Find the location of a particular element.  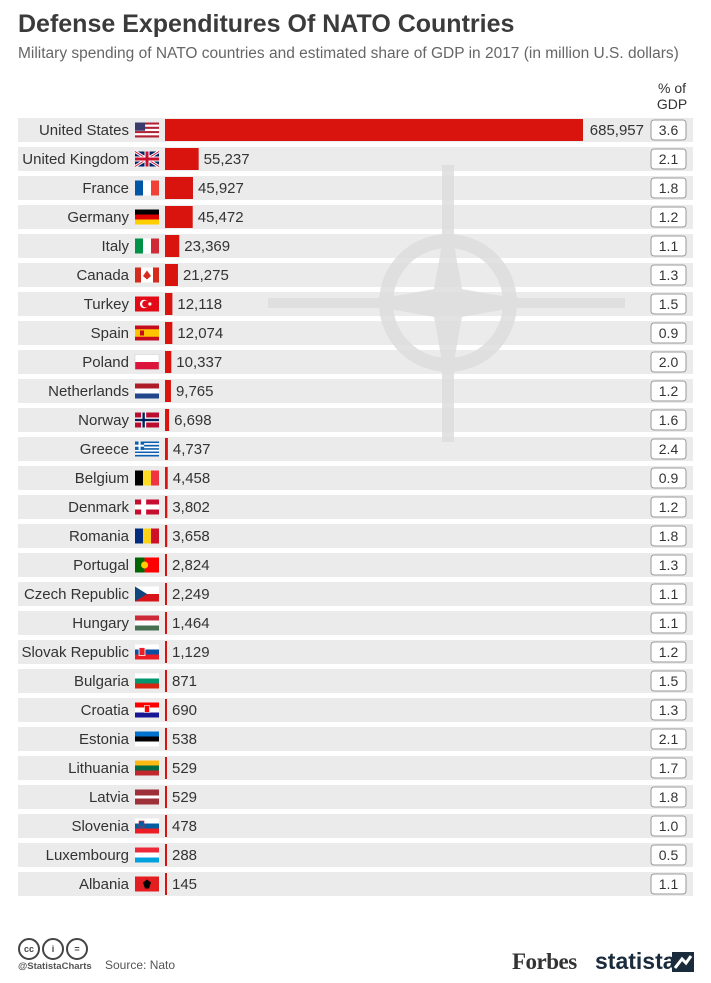

flag-sk-icon is located at coordinates (147, 652).